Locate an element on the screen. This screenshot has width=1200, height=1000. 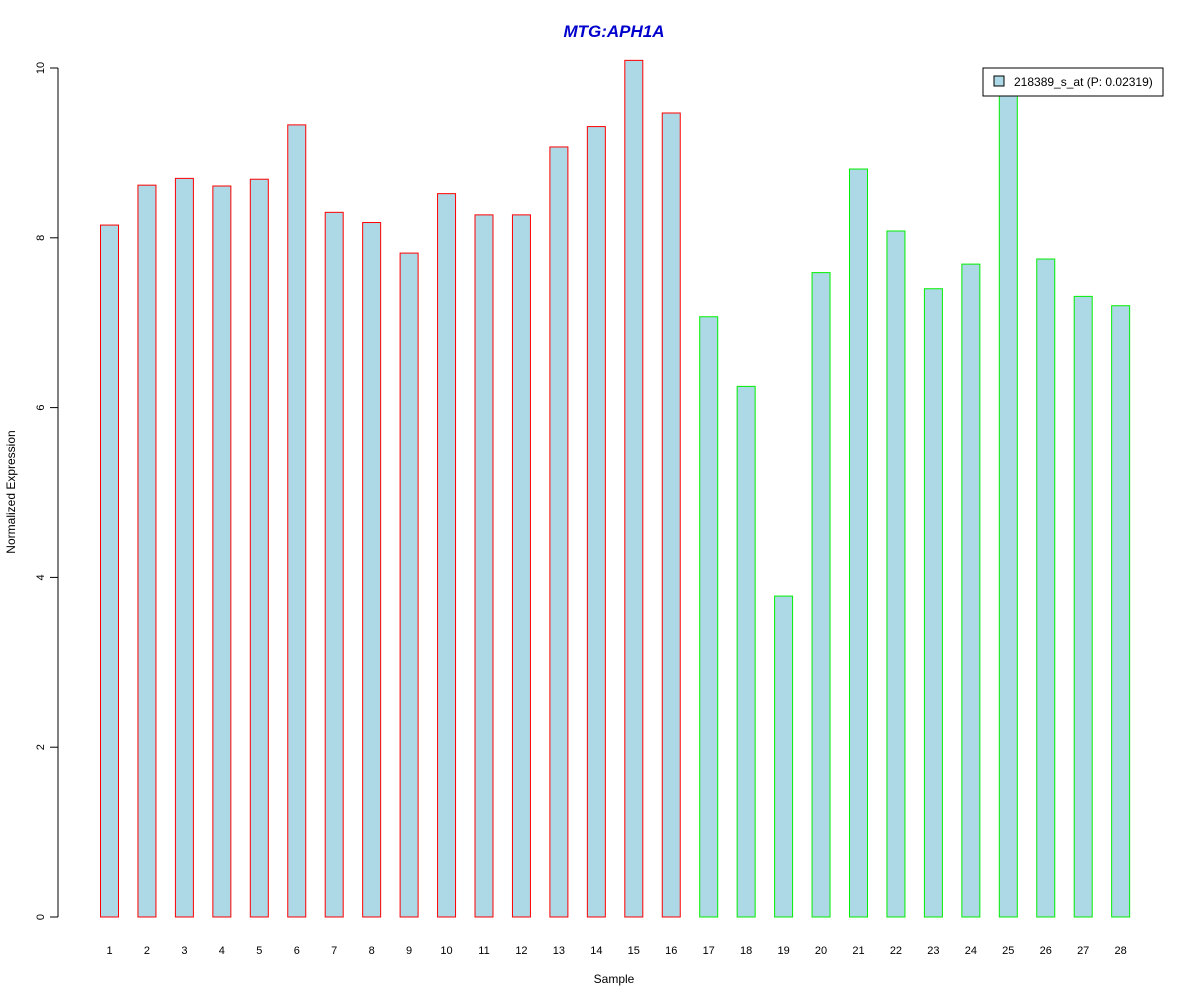
x-tick-label: 2 is located at coordinates (147, 951).